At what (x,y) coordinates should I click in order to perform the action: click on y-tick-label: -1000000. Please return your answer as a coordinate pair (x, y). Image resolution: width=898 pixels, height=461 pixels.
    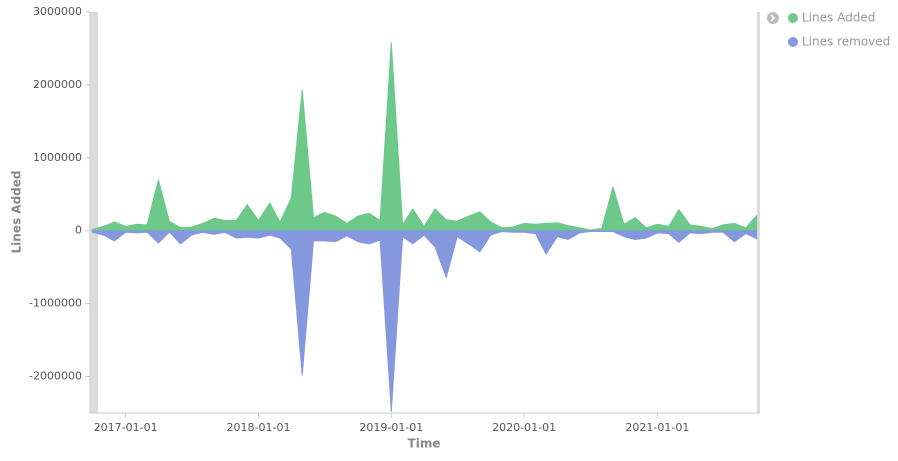
    Looking at the image, I should click on (55, 303).